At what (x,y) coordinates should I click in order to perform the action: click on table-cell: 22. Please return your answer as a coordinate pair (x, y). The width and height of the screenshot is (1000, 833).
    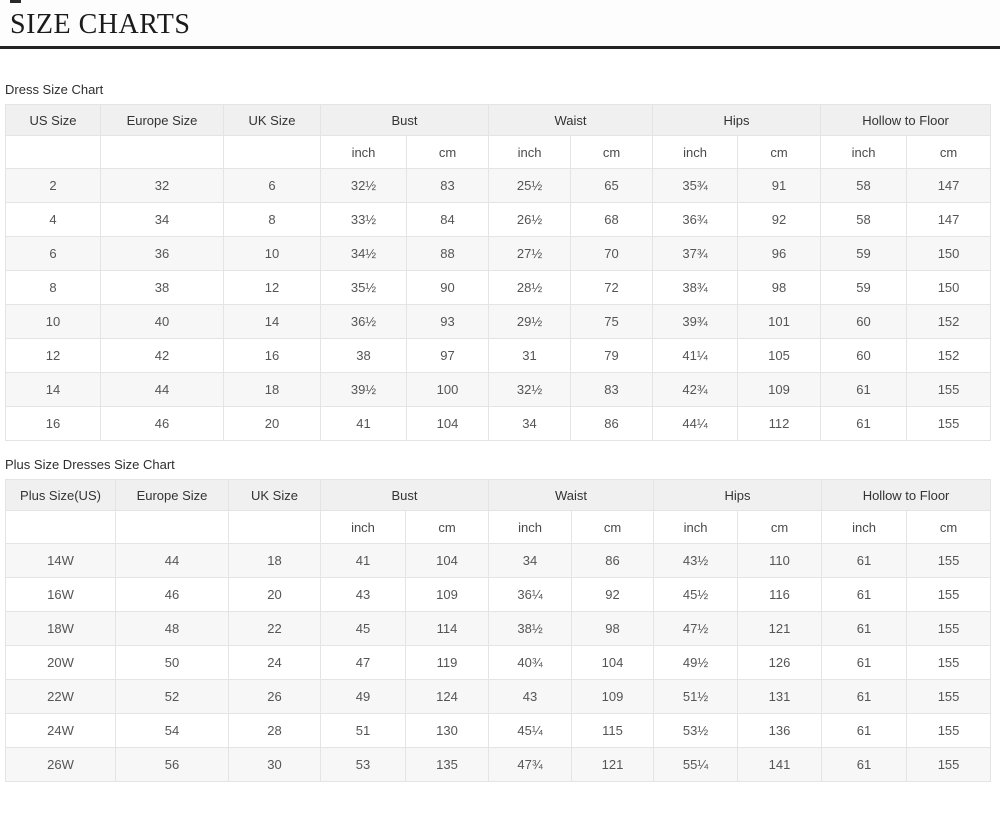
    Looking at the image, I should click on (274, 628).